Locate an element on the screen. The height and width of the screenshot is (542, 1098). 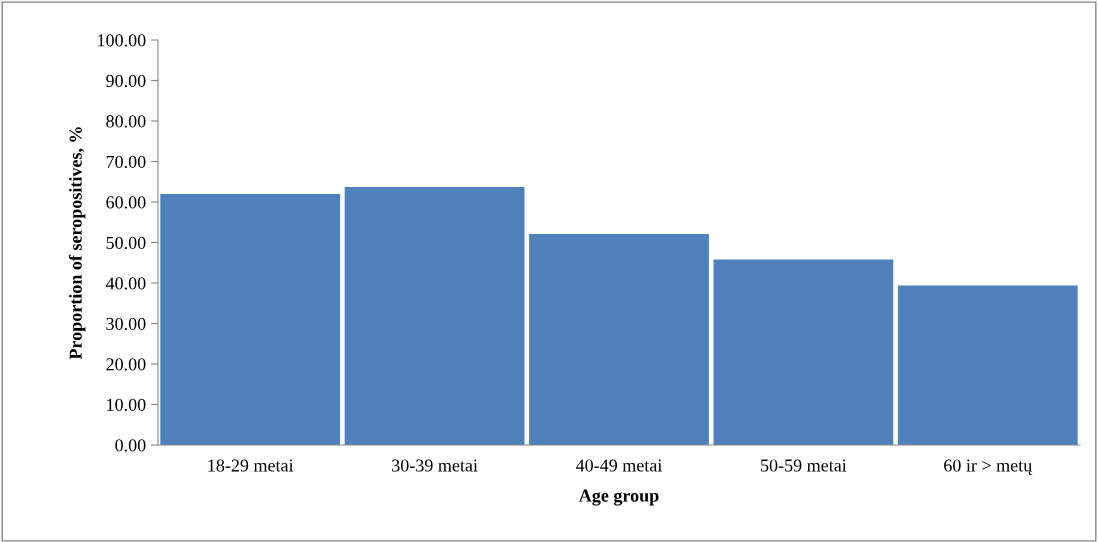
y-tick-label: 20.00 is located at coordinates (126, 364).